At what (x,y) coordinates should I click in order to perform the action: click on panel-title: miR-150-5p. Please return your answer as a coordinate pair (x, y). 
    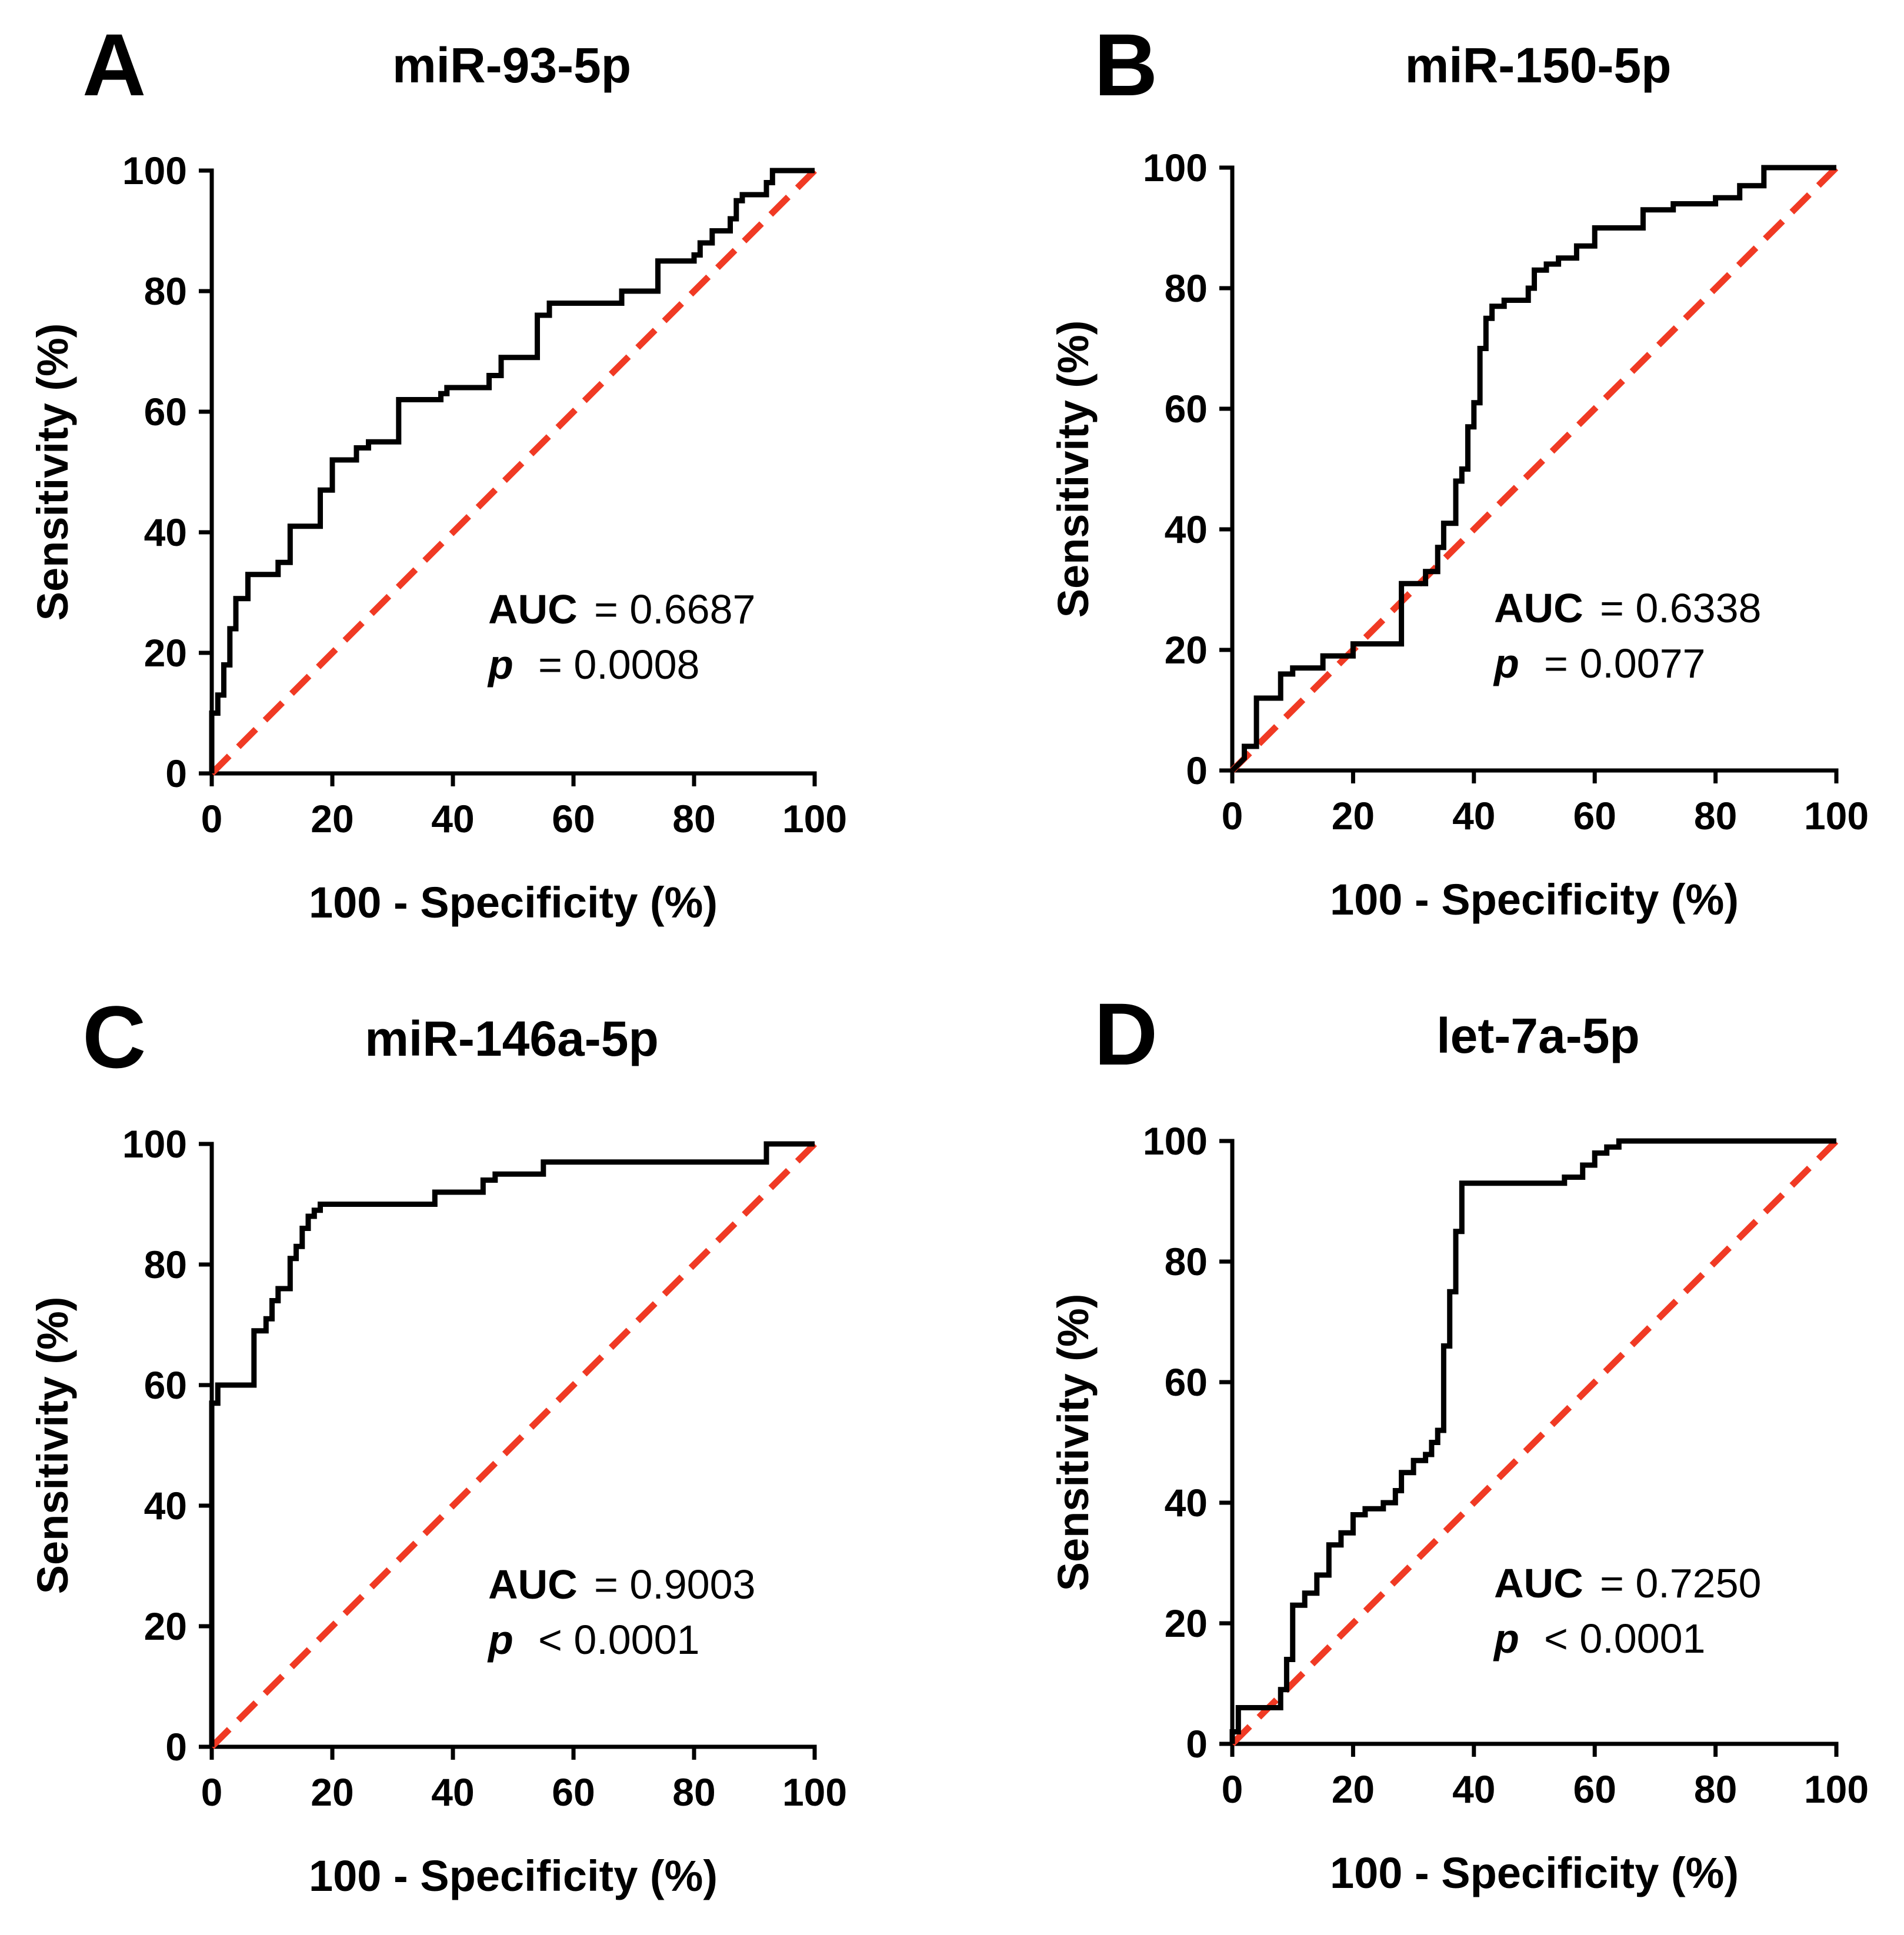
    Looking at the image, I should click on (1538, 65).